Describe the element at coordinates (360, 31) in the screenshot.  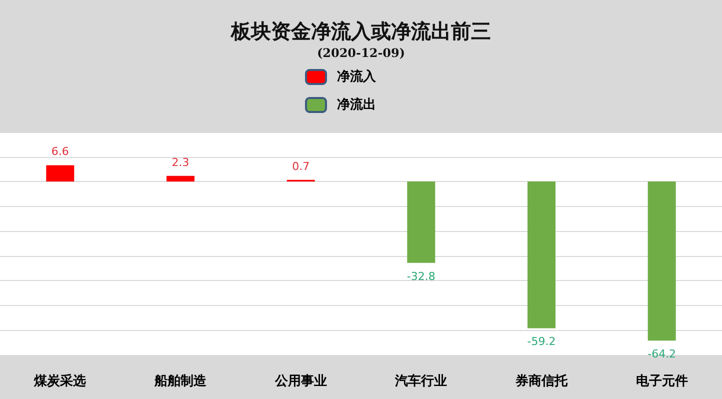
I see `chart-title: 板块资金净流入或净流出前三` at that location.